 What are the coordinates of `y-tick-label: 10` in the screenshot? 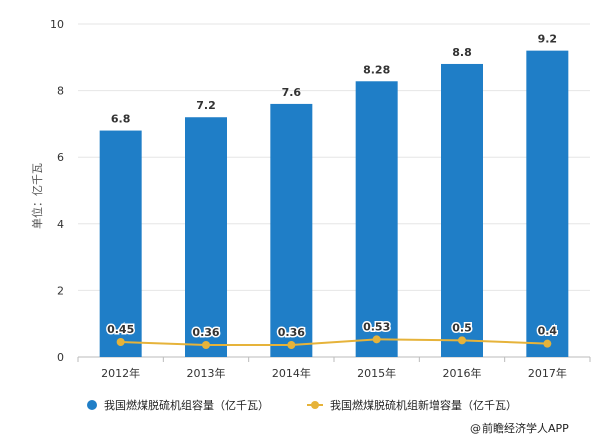 It's located at (57, 24).